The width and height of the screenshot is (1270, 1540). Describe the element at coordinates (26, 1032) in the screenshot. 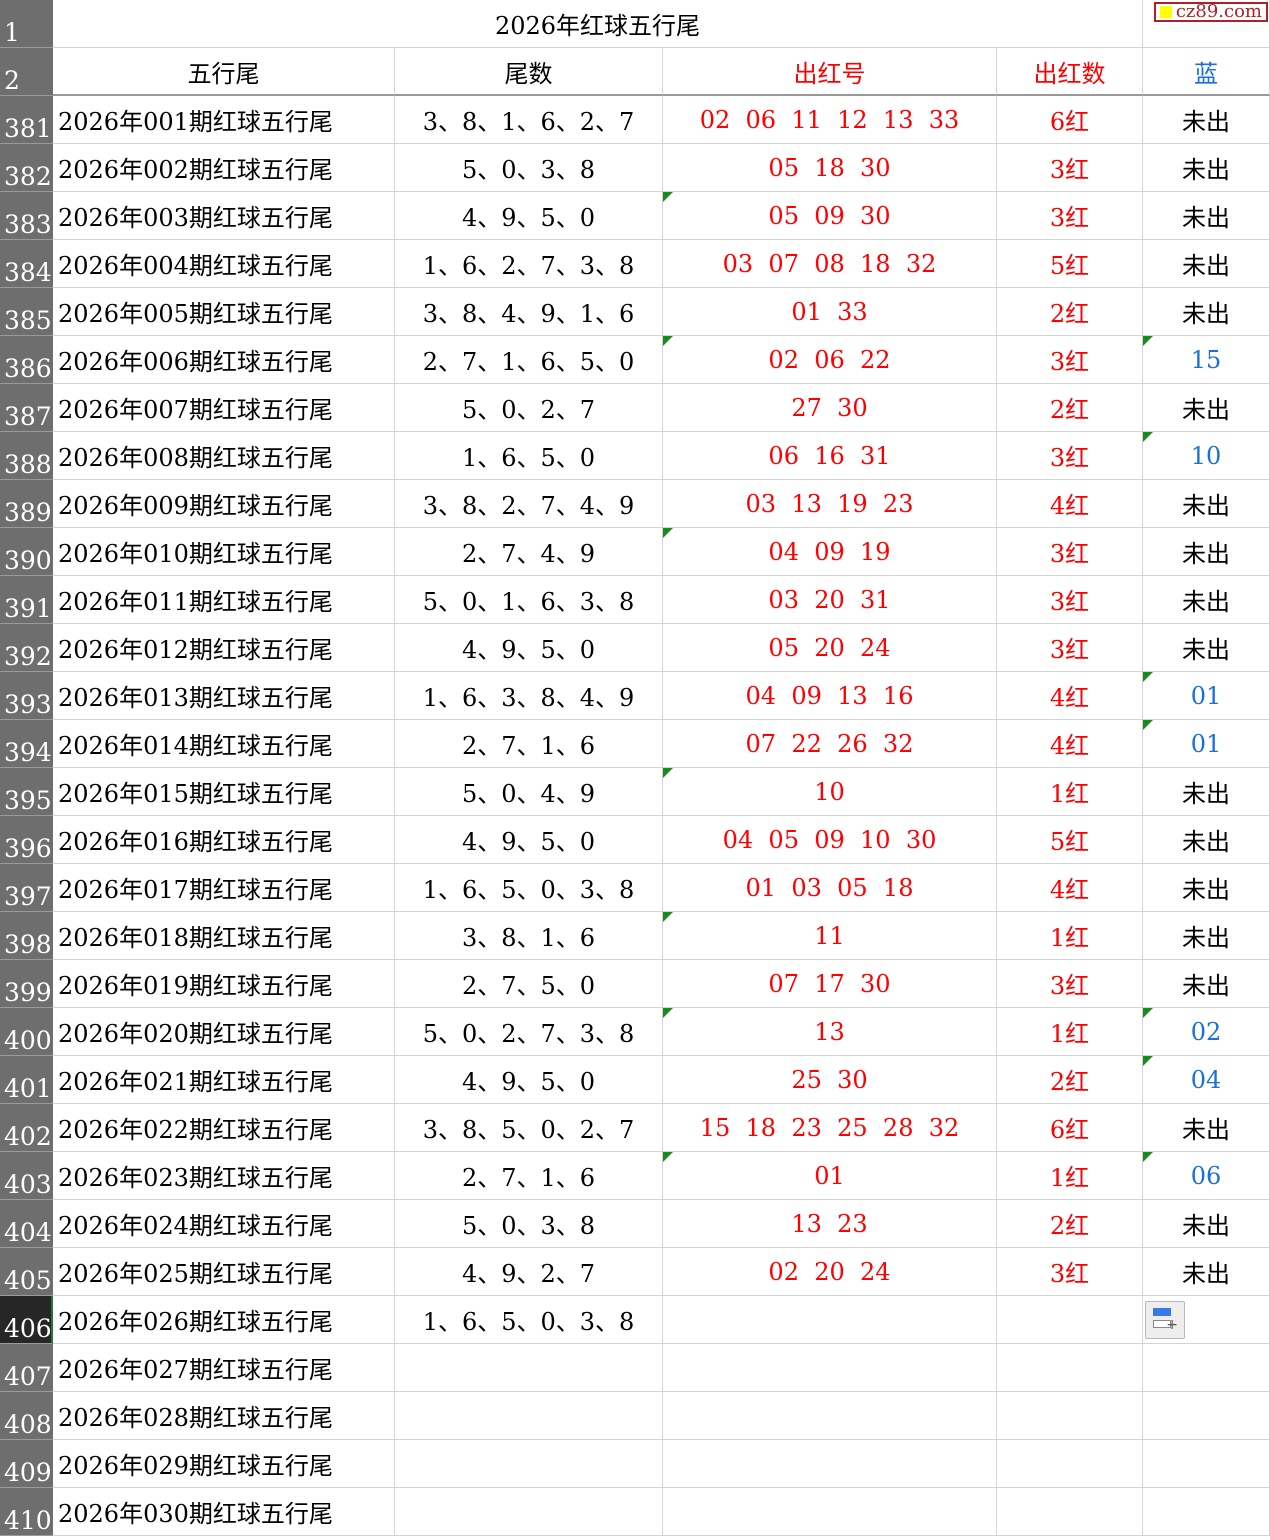

I see `row-header: 400` at that location.